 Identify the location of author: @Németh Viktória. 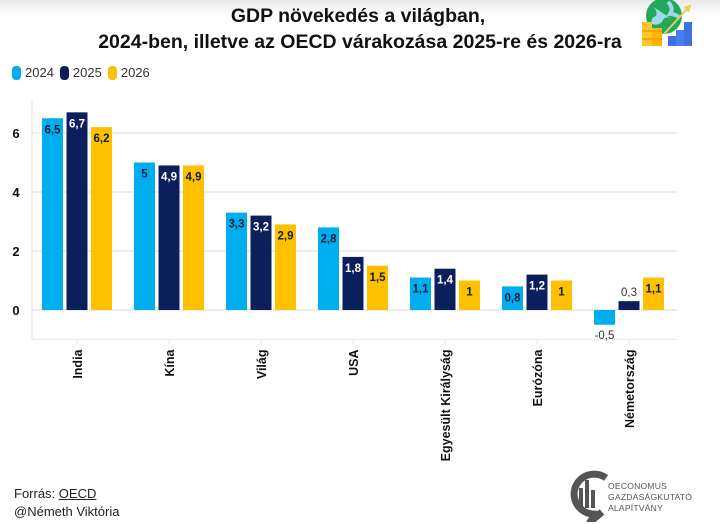
(67, 511).